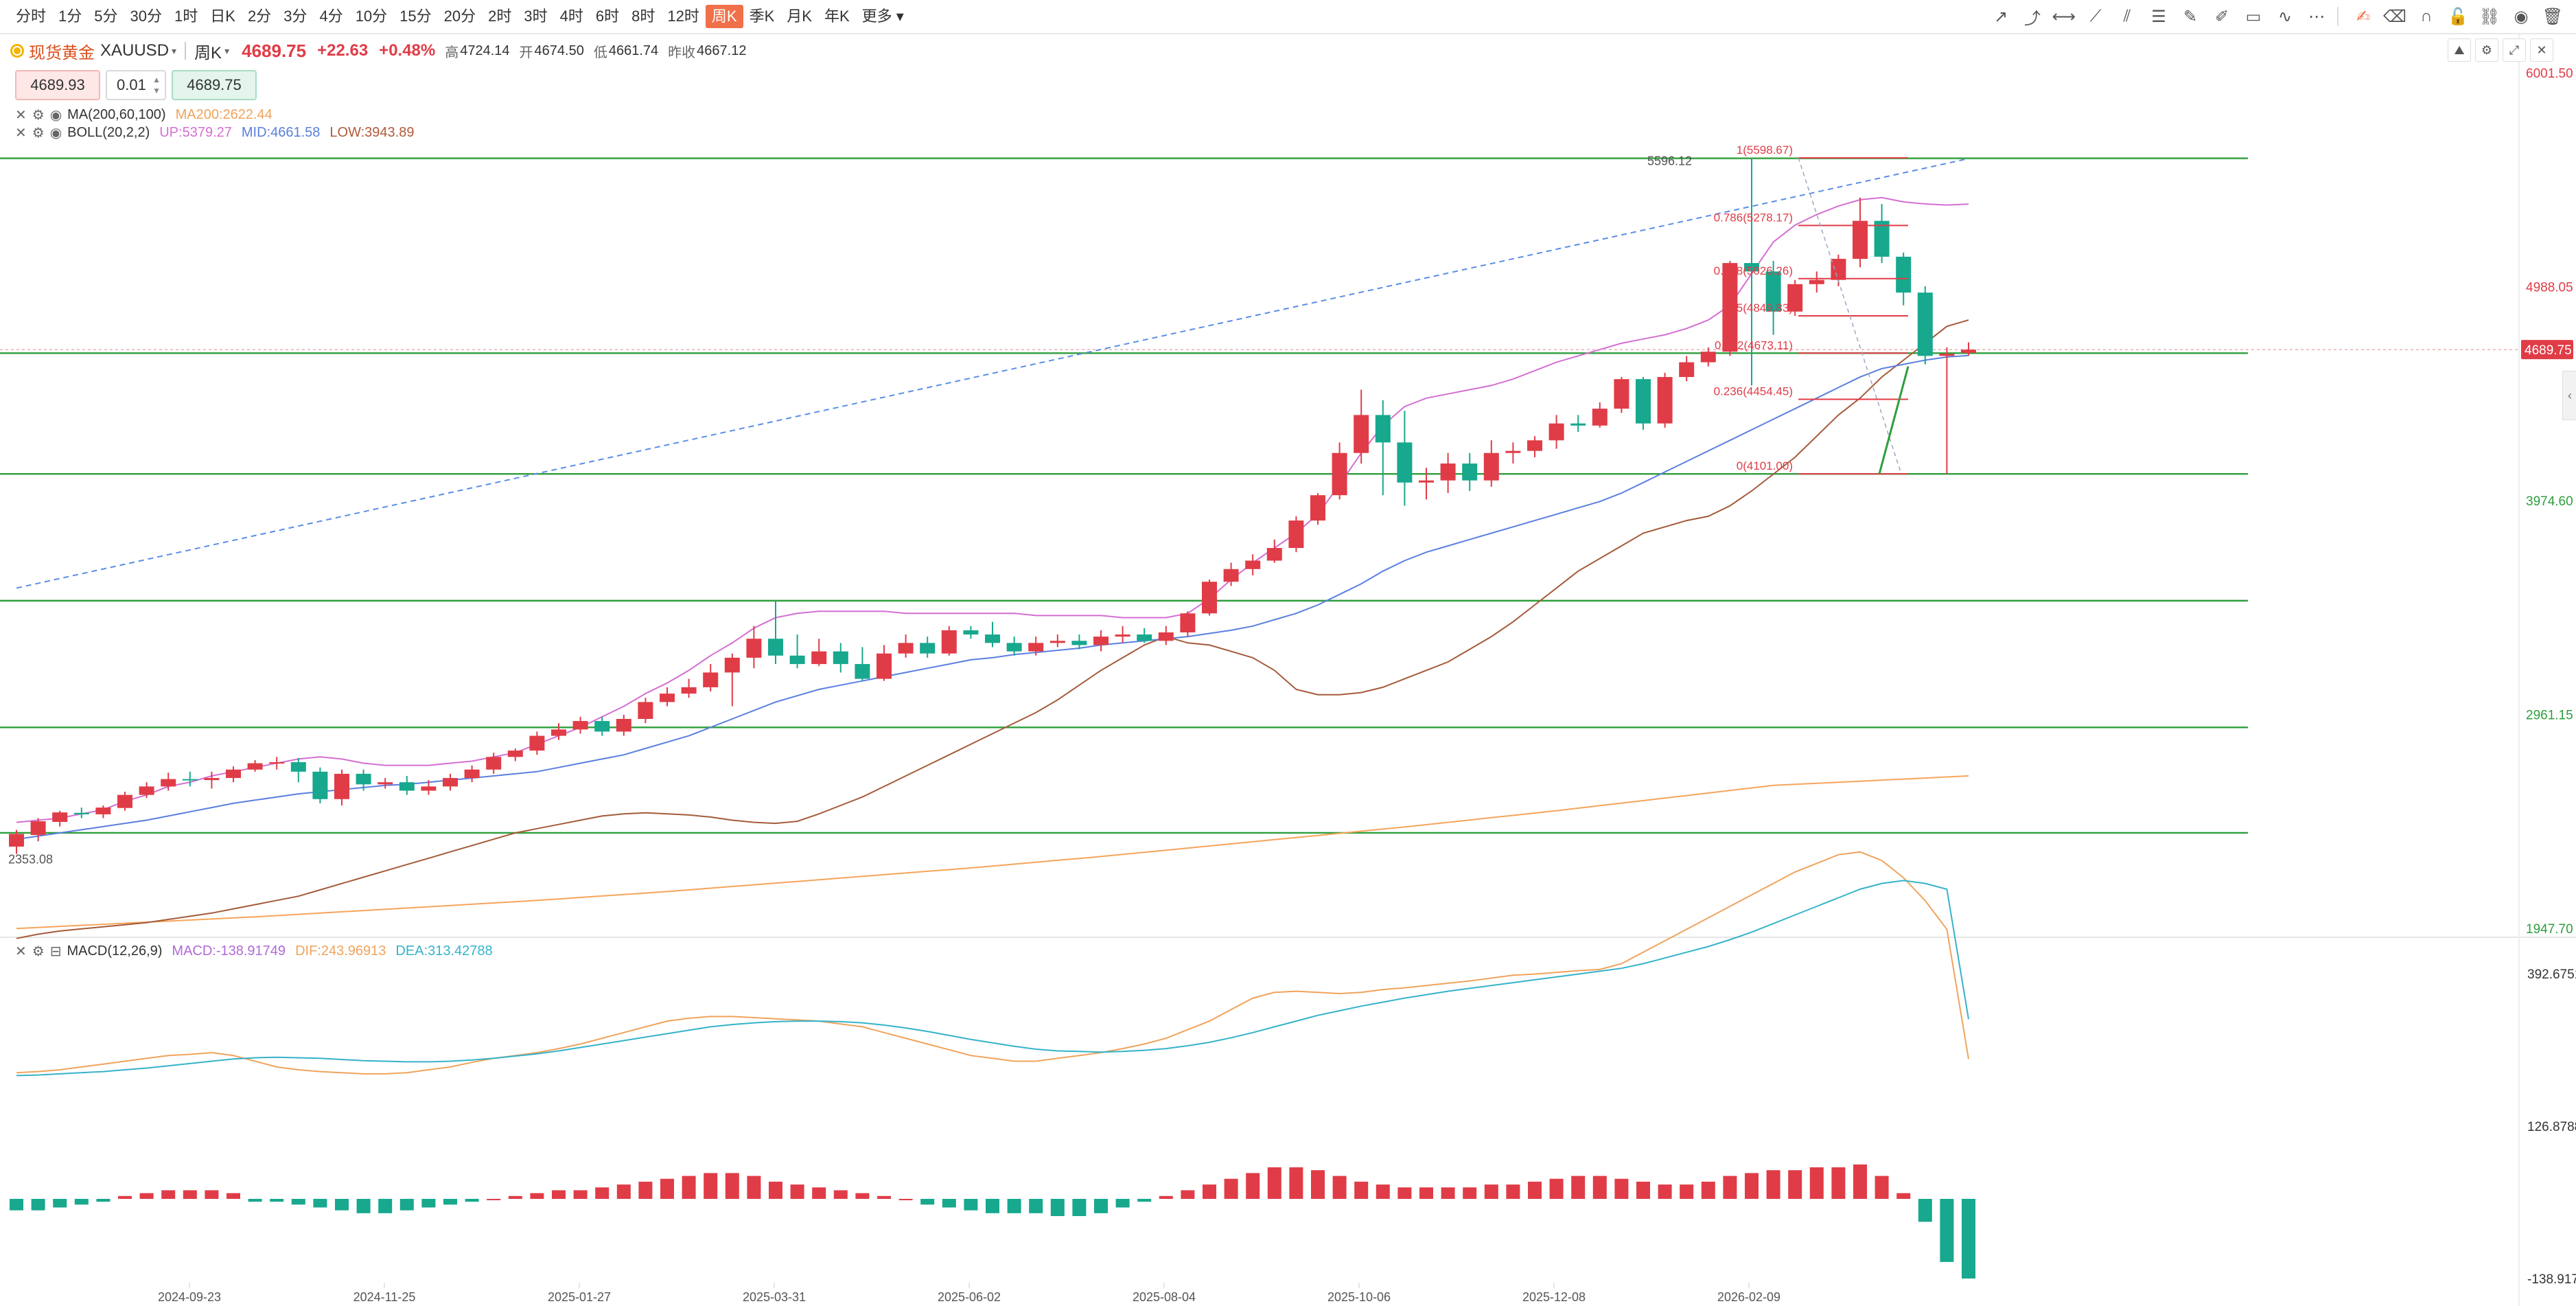  Describe the element at coordinates (571, 16) in the screenshot. I see `timeframe-14: 4时` at that location.